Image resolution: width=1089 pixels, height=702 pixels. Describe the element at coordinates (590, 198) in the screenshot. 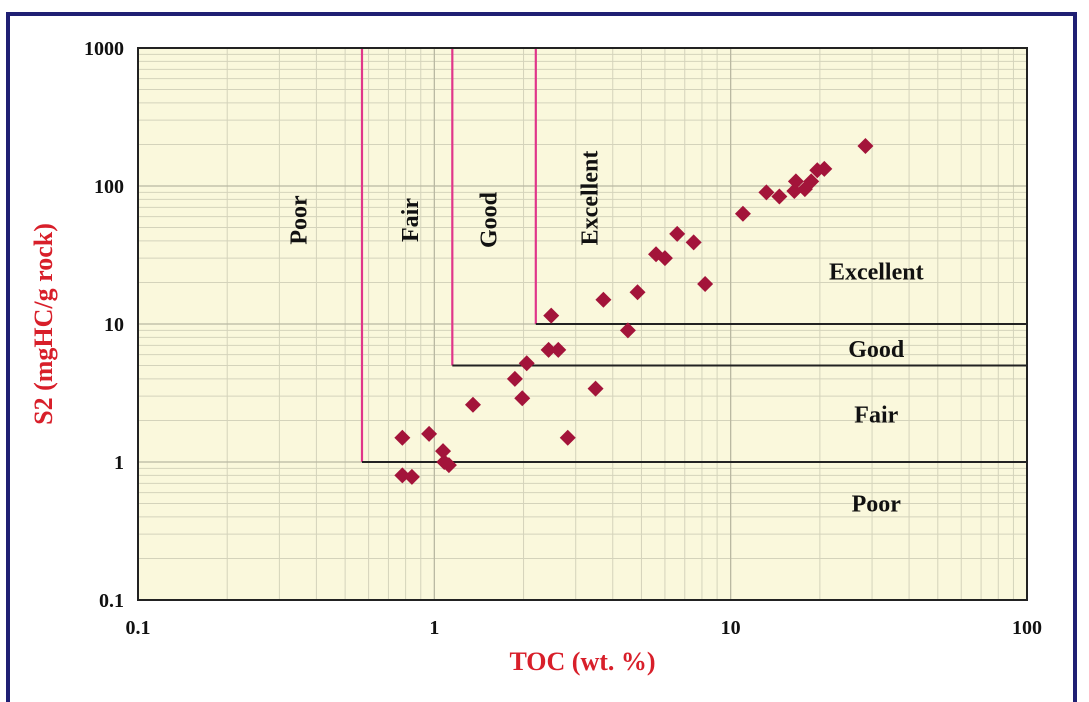

I see `toc-zone-label: Excellent` at that location.